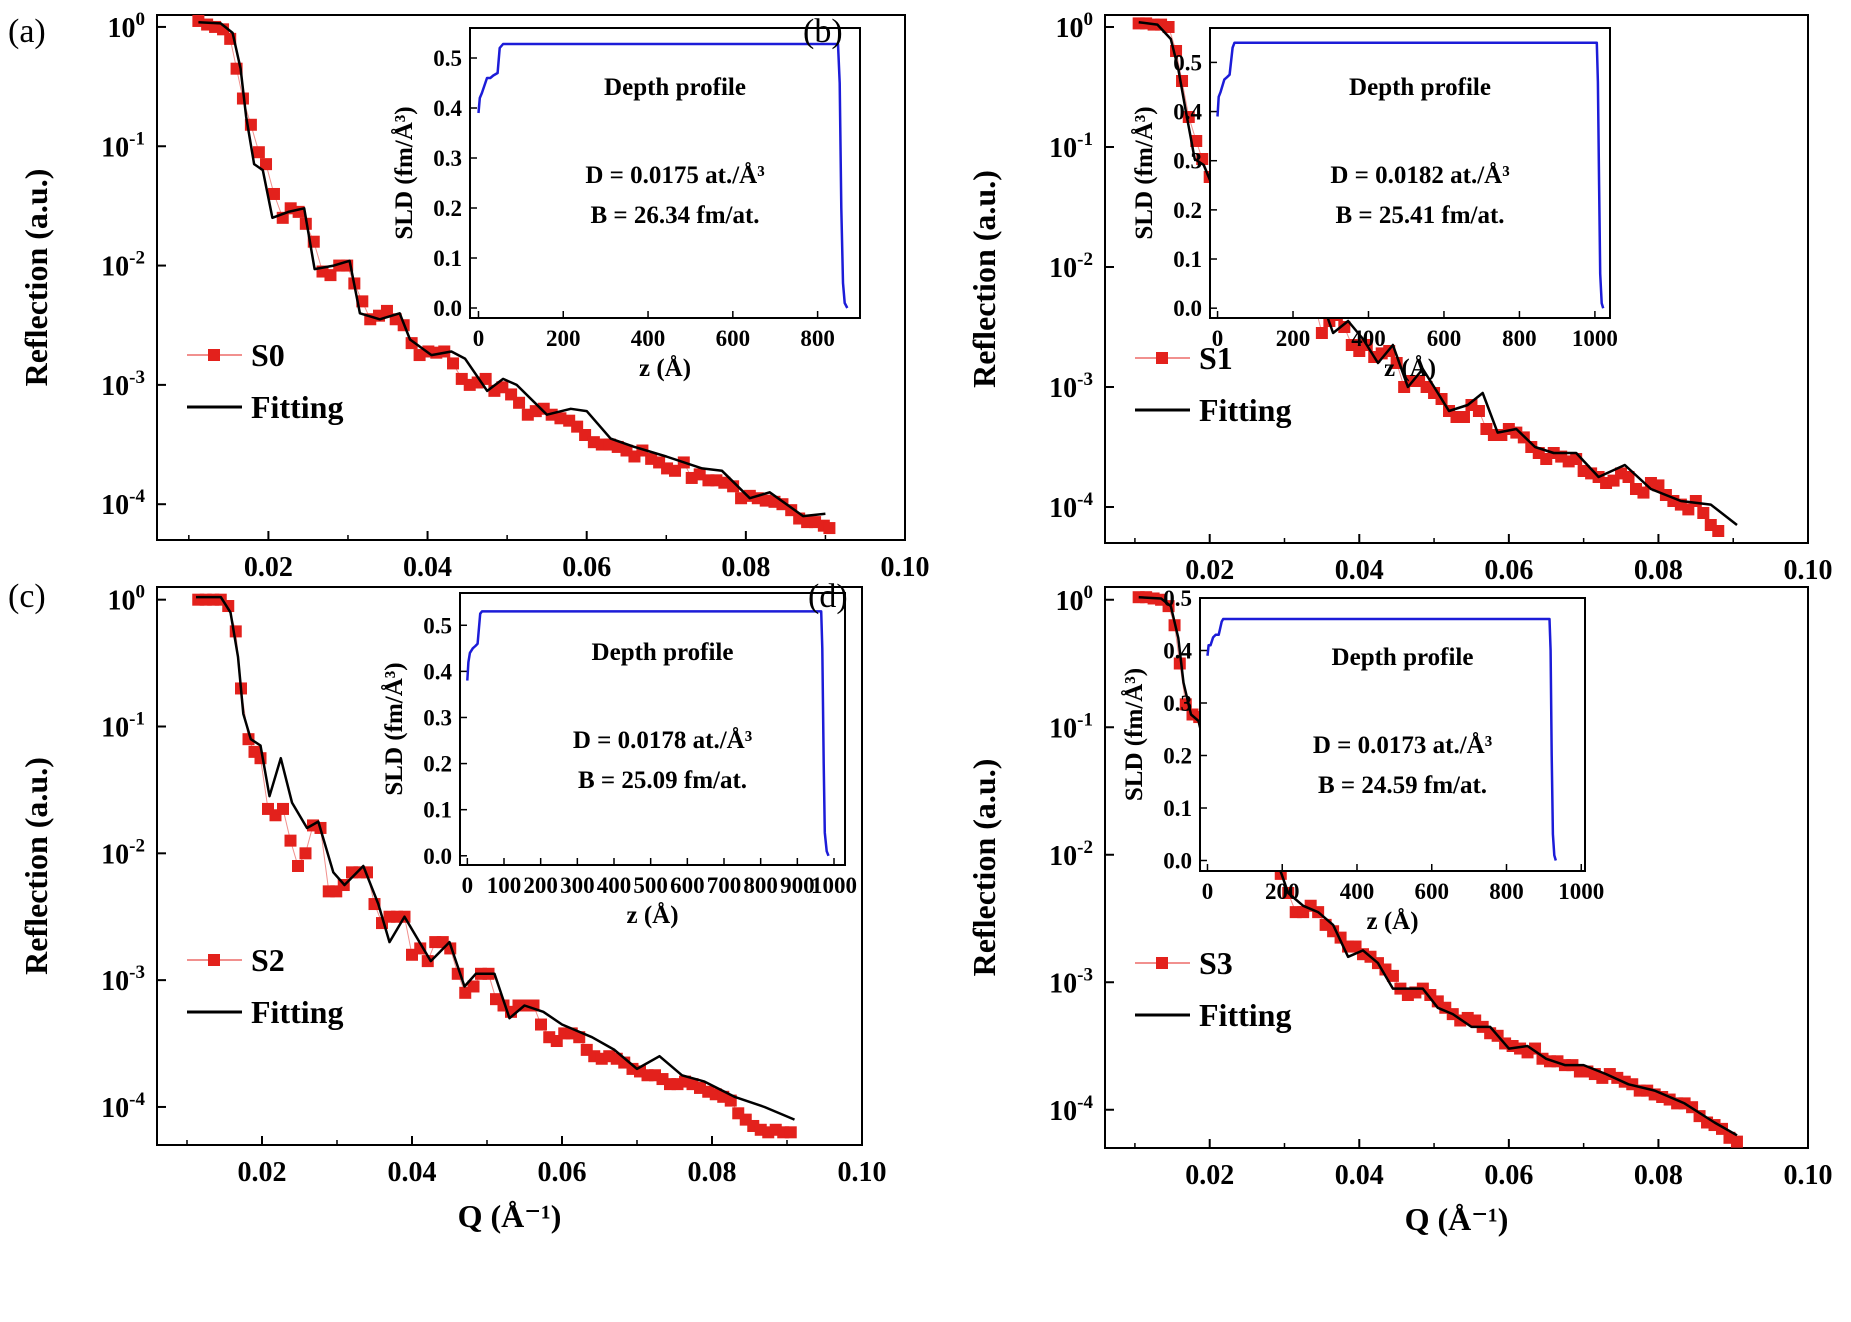  Describe the element at coordinates (648, 338) in the screenshot. I see `inset-x-tick-label: 400` at that location.